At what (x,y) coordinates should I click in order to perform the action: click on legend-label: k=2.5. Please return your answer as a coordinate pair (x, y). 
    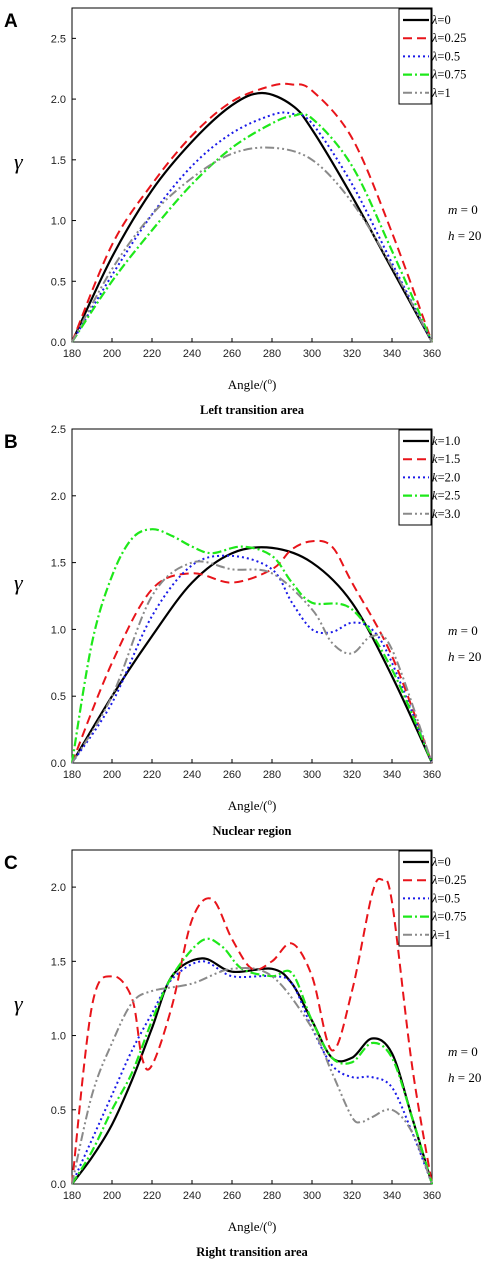
    Looking at the image, I should click on (446, 496).